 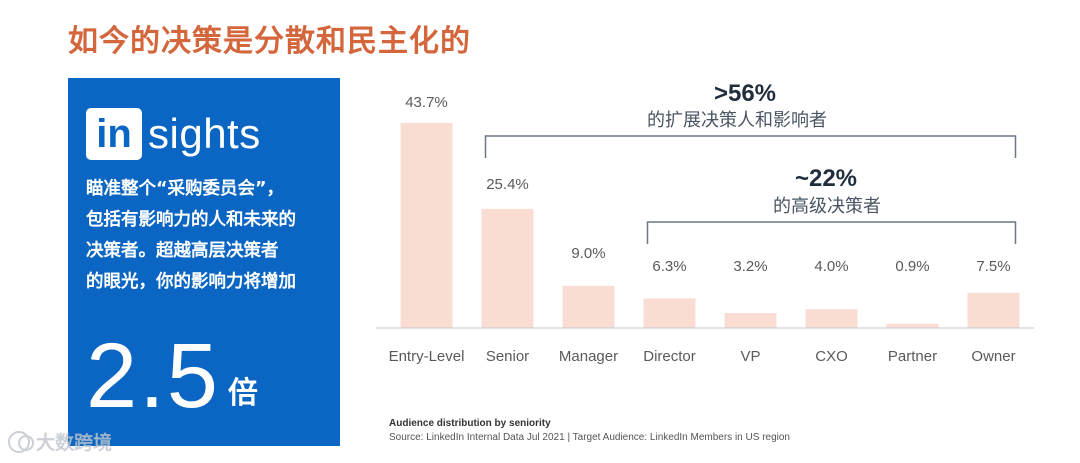 What do you see at coordinates (182, 251) in the screenshot?
I see `description-line: 决策者。超越高层决策者` at bounding box center [182, 251].